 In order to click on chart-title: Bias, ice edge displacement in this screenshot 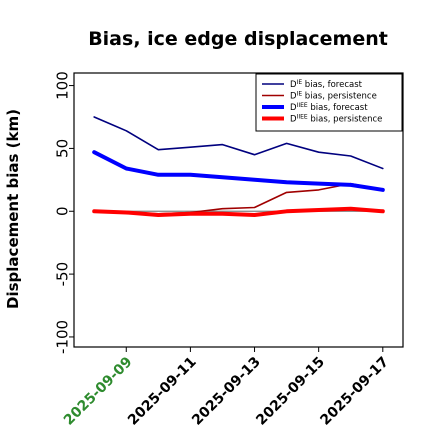, I will do `click(238, 39)`.